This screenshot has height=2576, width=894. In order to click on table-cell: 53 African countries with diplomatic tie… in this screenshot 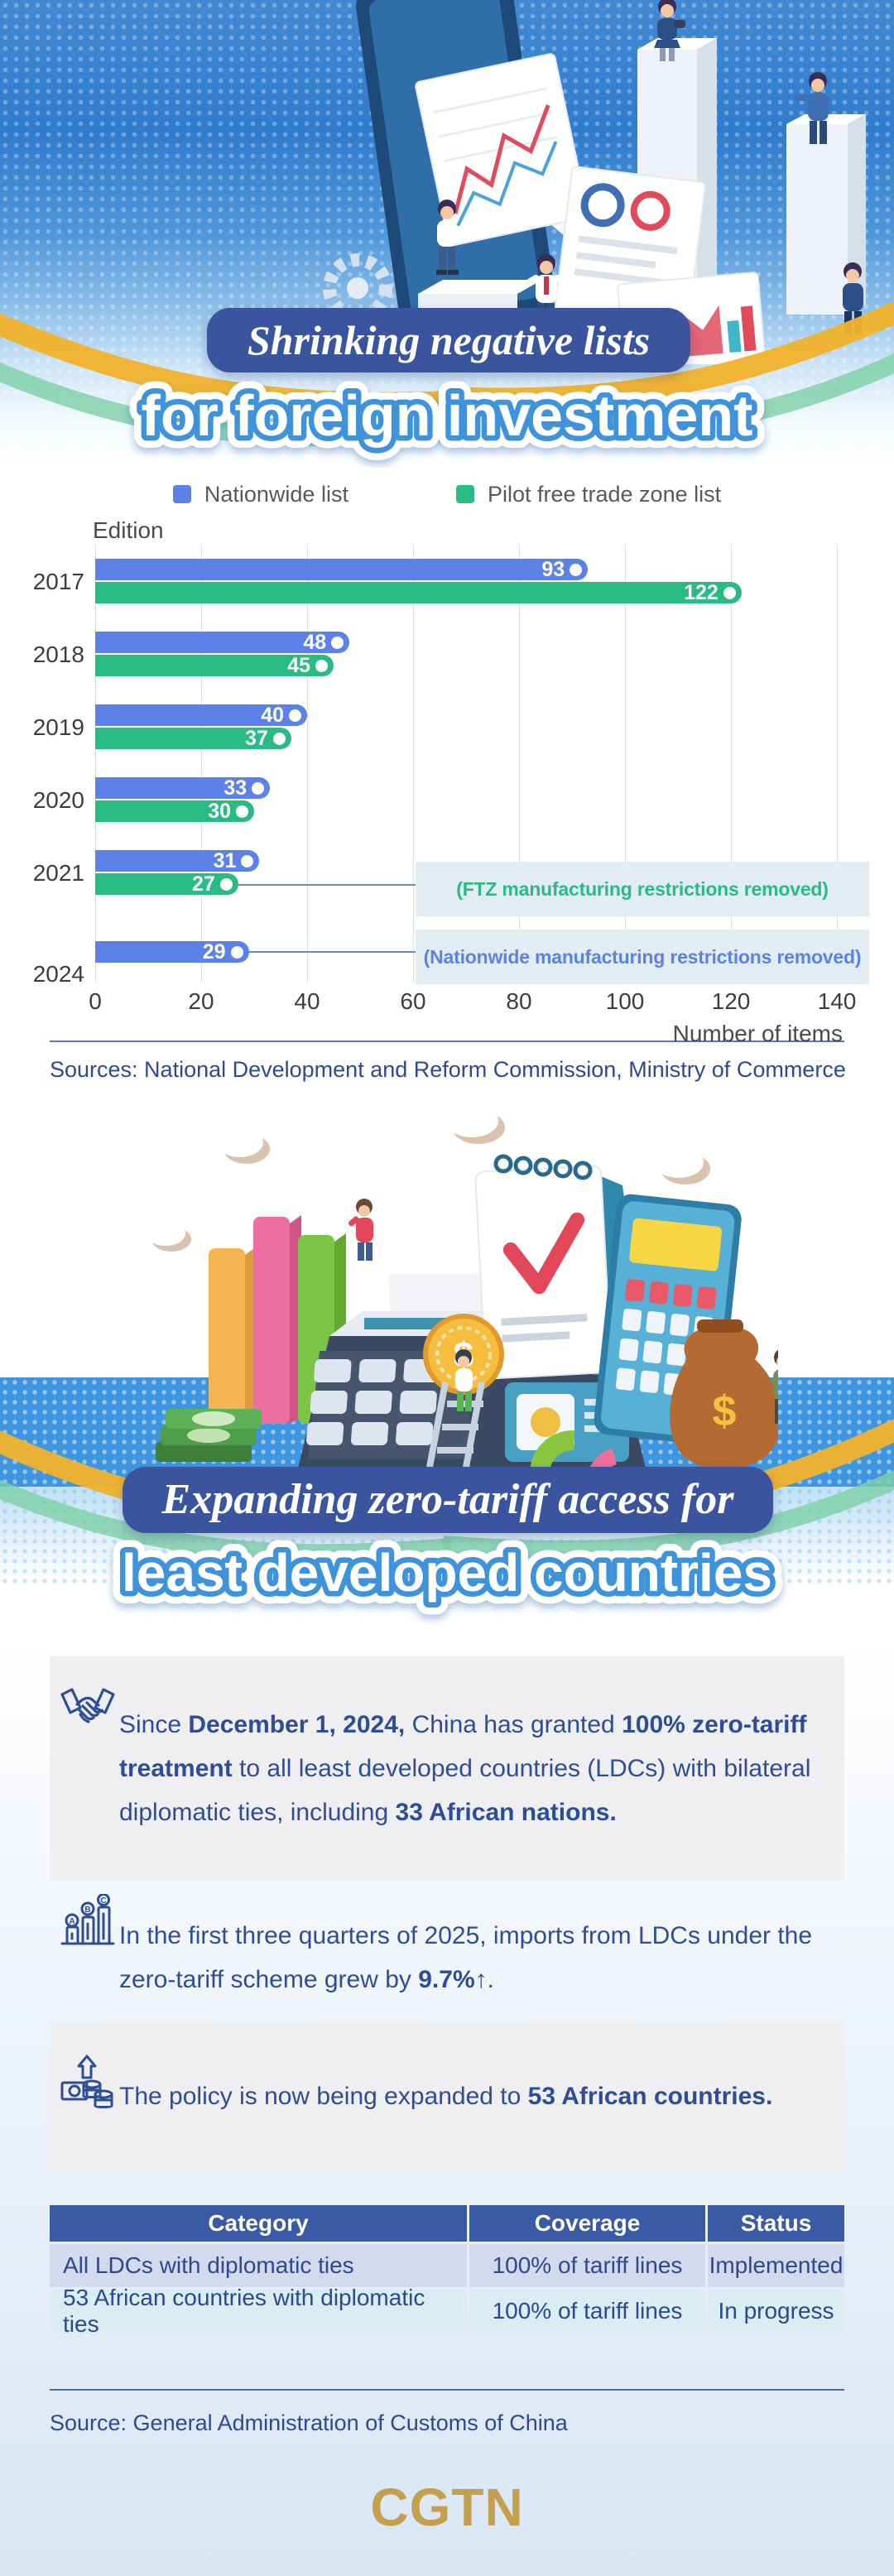, I will do `click(258, 2311)`.